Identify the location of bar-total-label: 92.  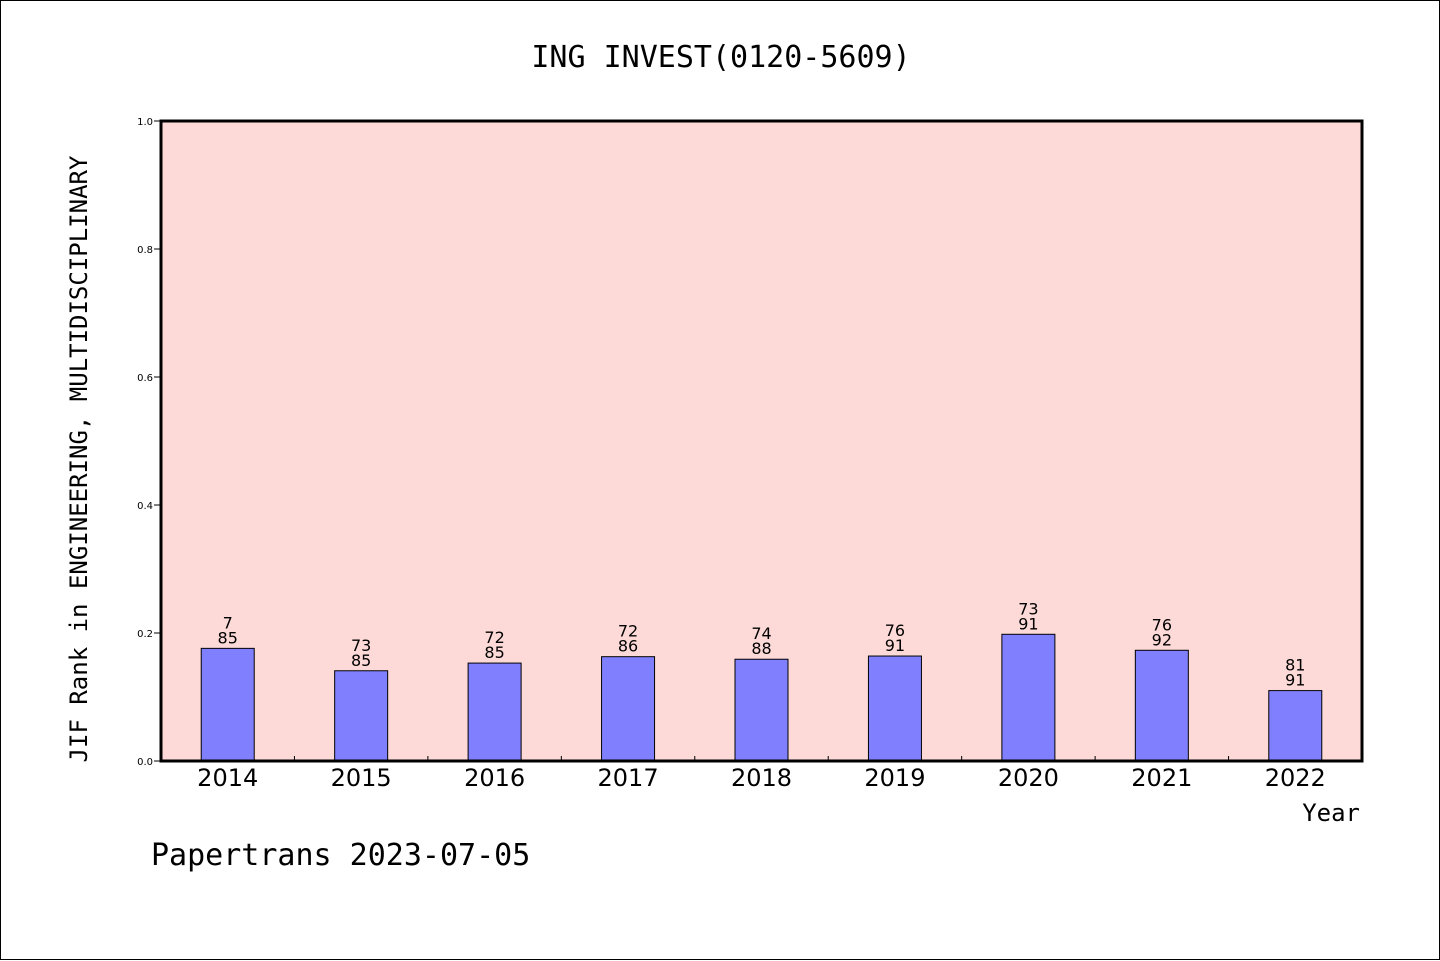
(1162, 639).